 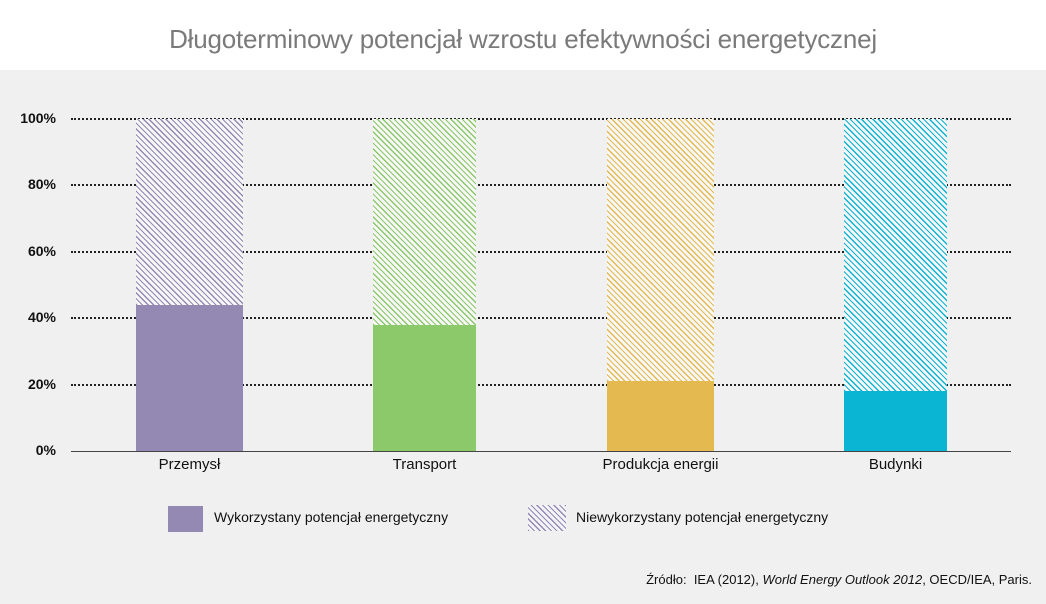 I want to click on x-category-label: Transport, so click(x=424, y=464).